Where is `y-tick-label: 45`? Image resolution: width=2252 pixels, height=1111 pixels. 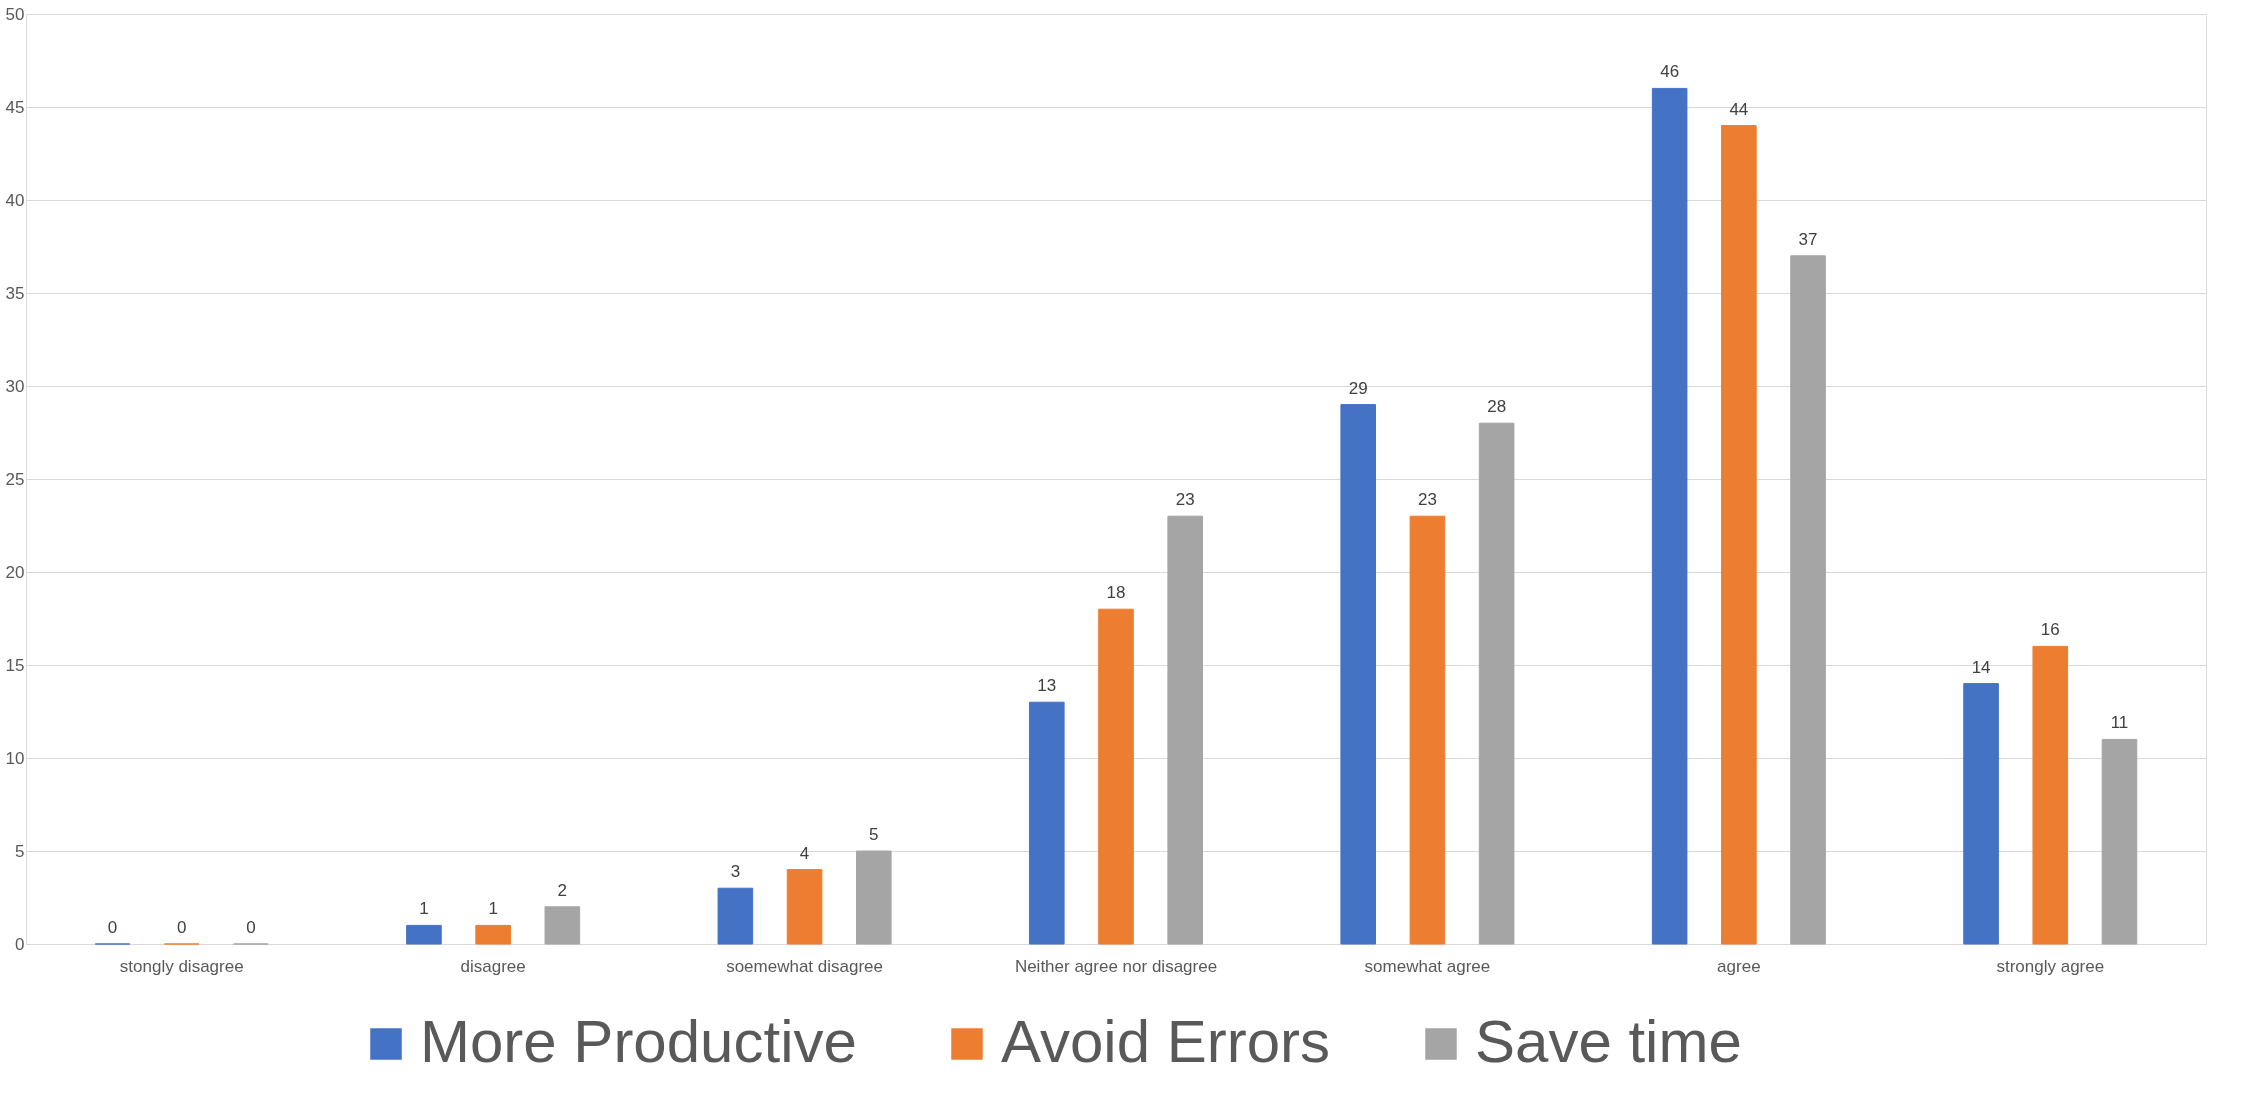 y-tick-label: 45 is located at coordinates (15, 107).